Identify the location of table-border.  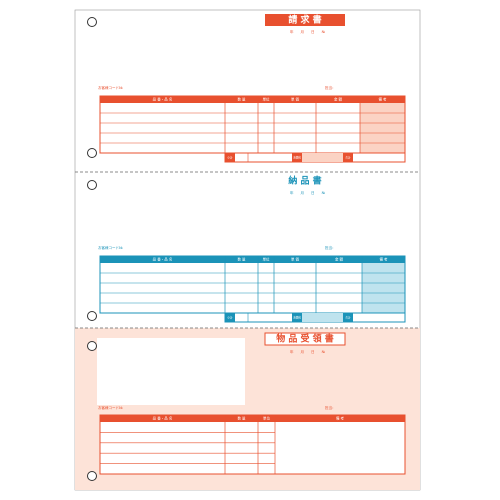
(252, 444).